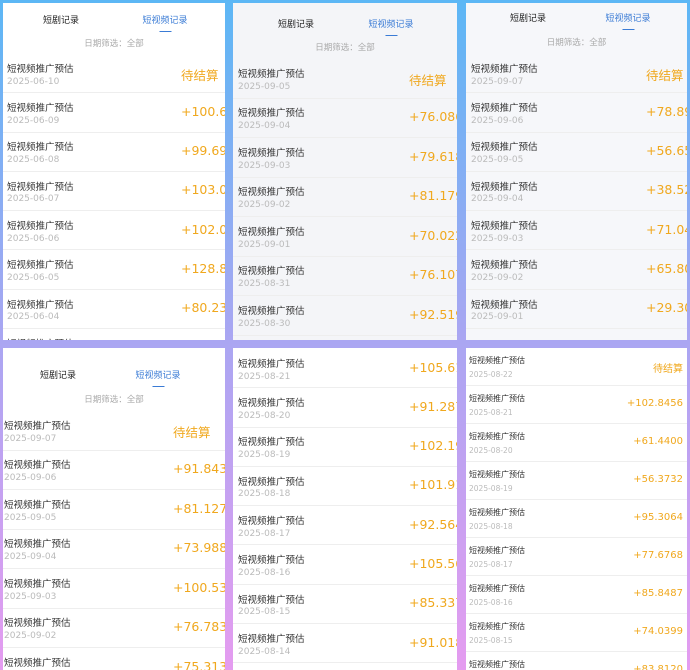  Describe the element at coordinates (203, 190) in the screenshot. I see `record-amount: +103.053` at that location.